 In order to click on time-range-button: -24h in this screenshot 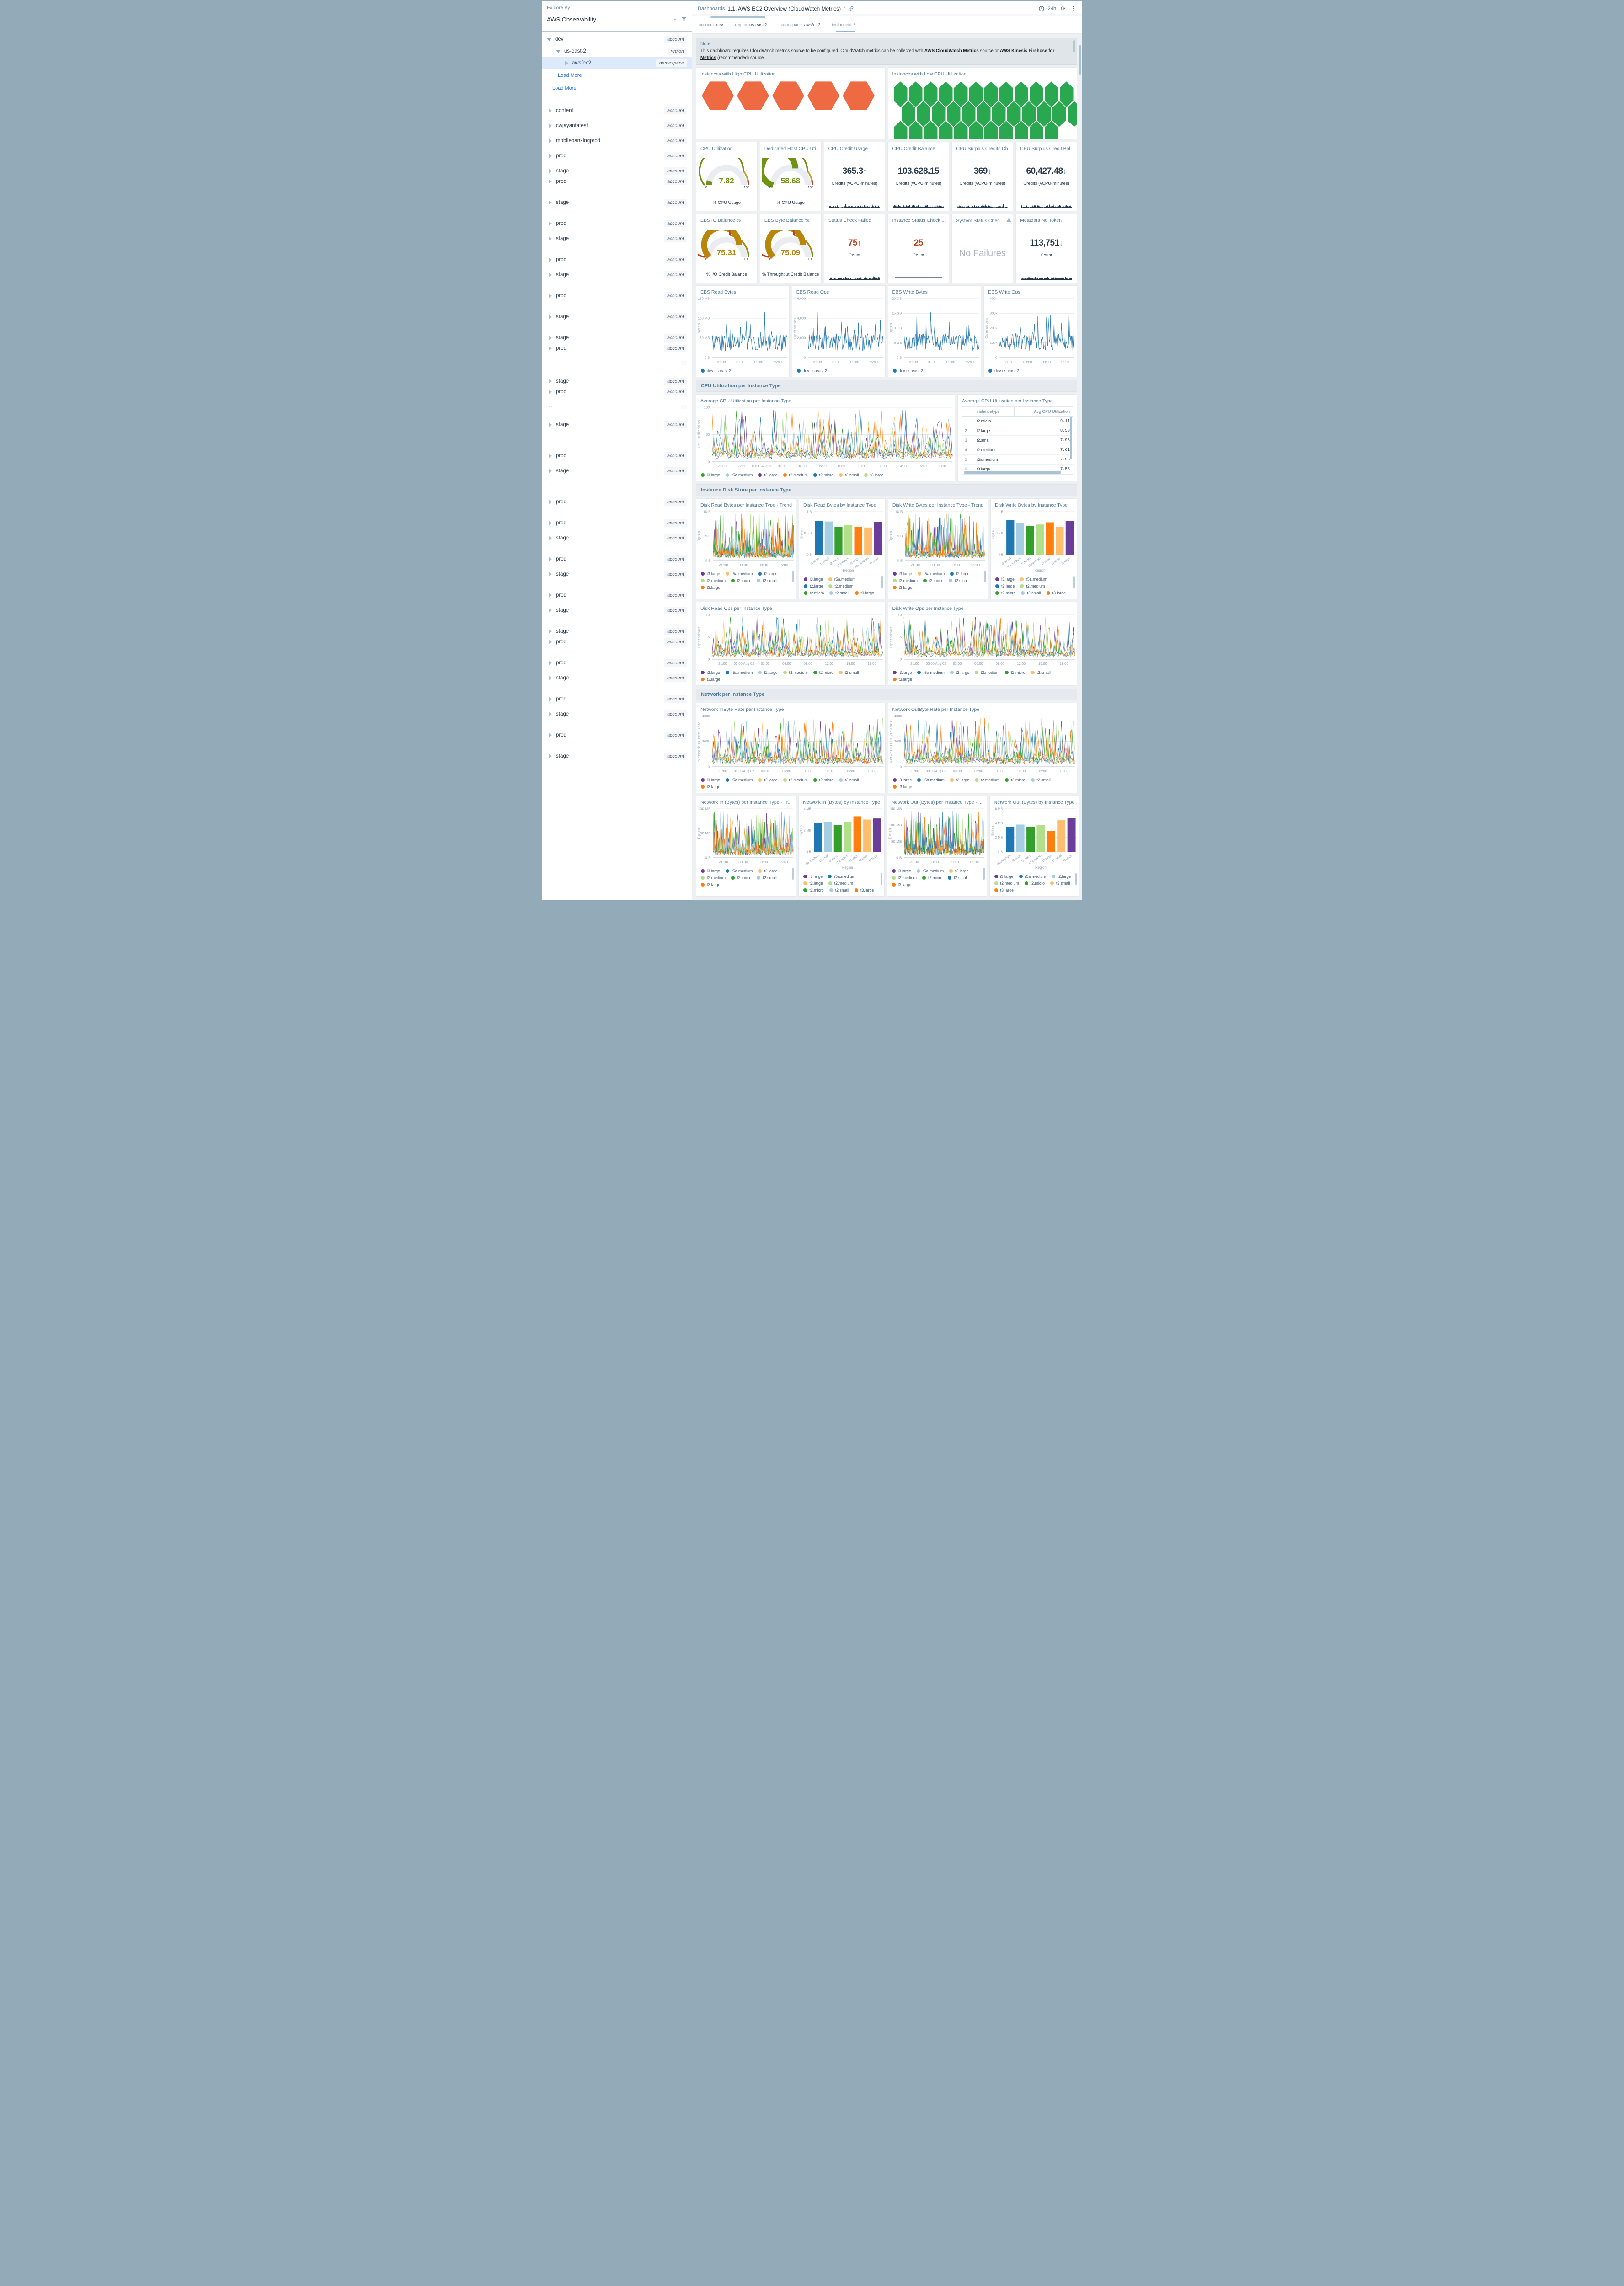, I will do `click(1047, 8)`.